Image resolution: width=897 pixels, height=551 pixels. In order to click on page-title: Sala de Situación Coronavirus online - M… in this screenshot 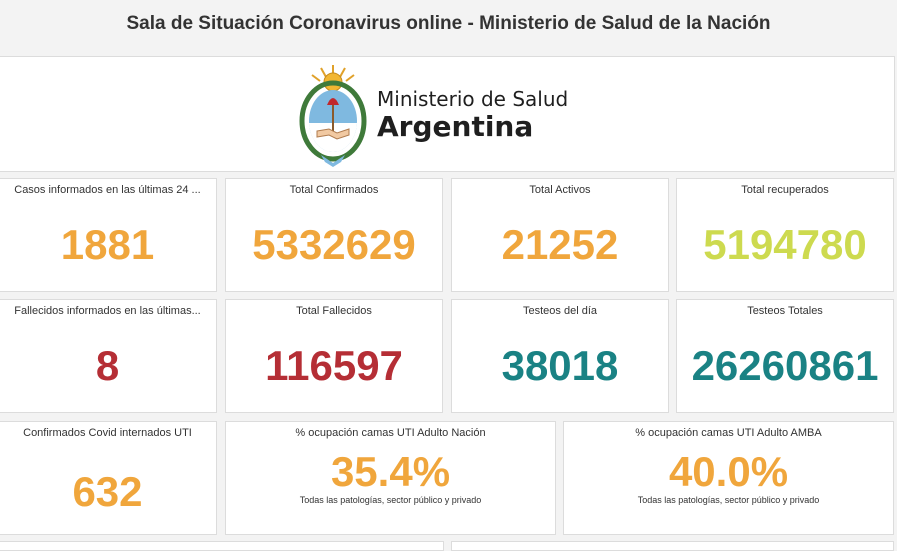, I will do `click(448, 23)`.